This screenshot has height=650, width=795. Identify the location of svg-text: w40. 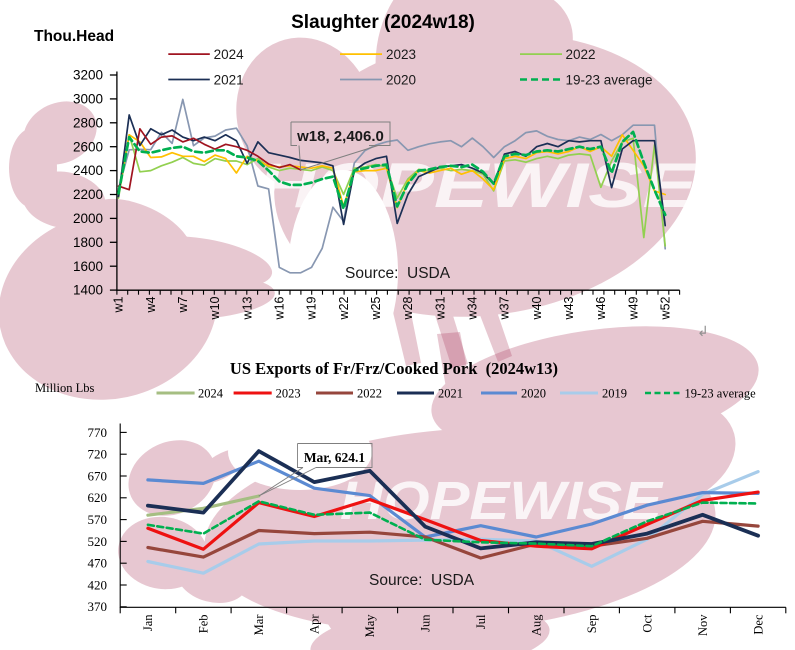
(537, 308).